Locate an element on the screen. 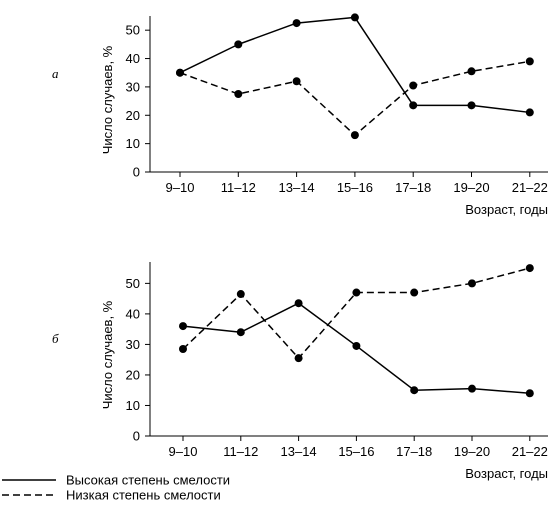 The image size is (560, 509). panel-label: б is located at coordinates (55, 338).